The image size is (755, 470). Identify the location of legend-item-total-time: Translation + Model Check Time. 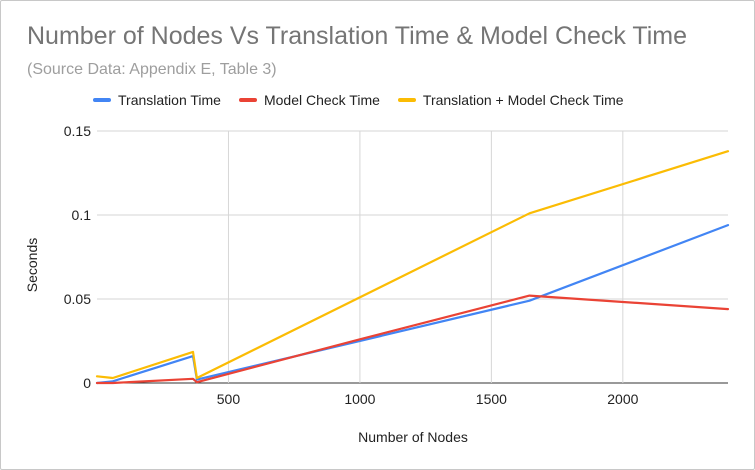
(510, 100).